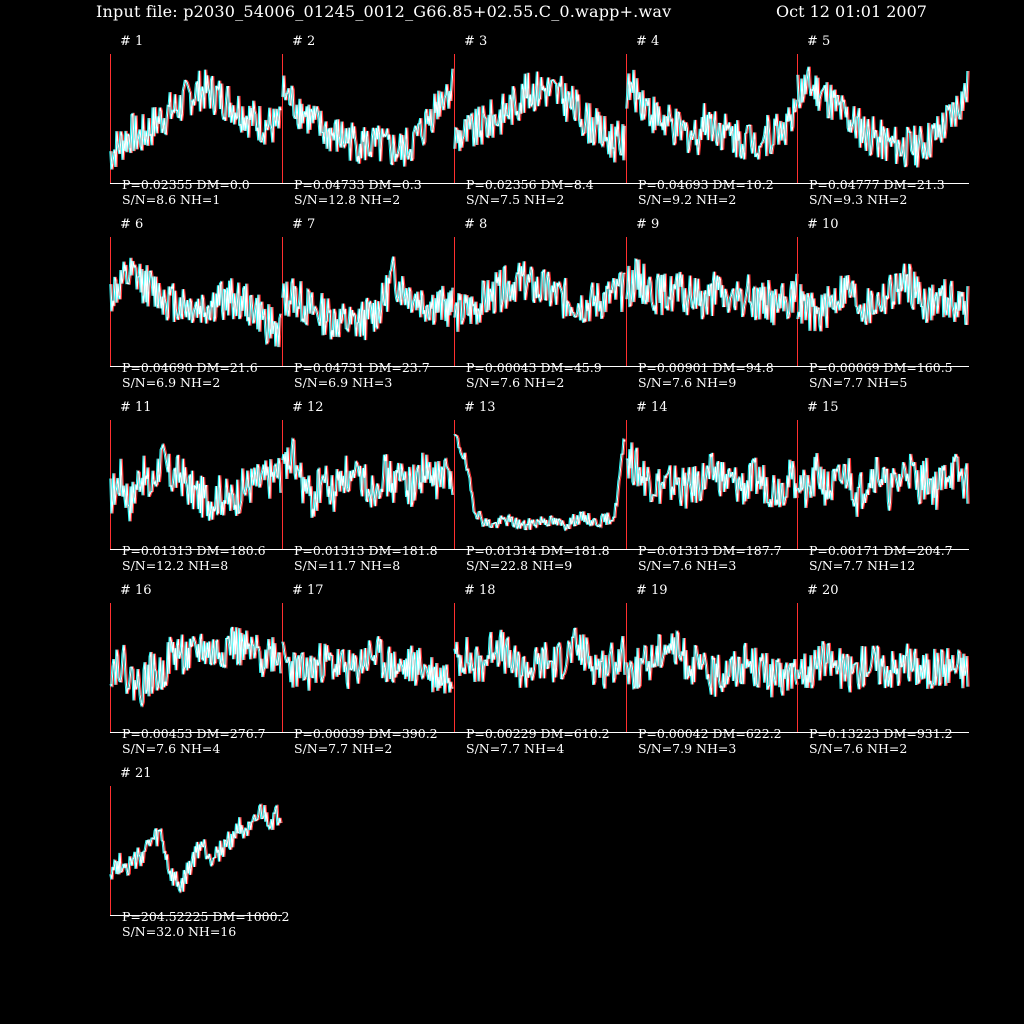 The height and width of the screenshot is (1024, 1024). What do you see at coordinates (171, 199) in the screenshot?
I see `snr-nh-label: S/N=8.6 NH=1` at bounding box center [171, 199].